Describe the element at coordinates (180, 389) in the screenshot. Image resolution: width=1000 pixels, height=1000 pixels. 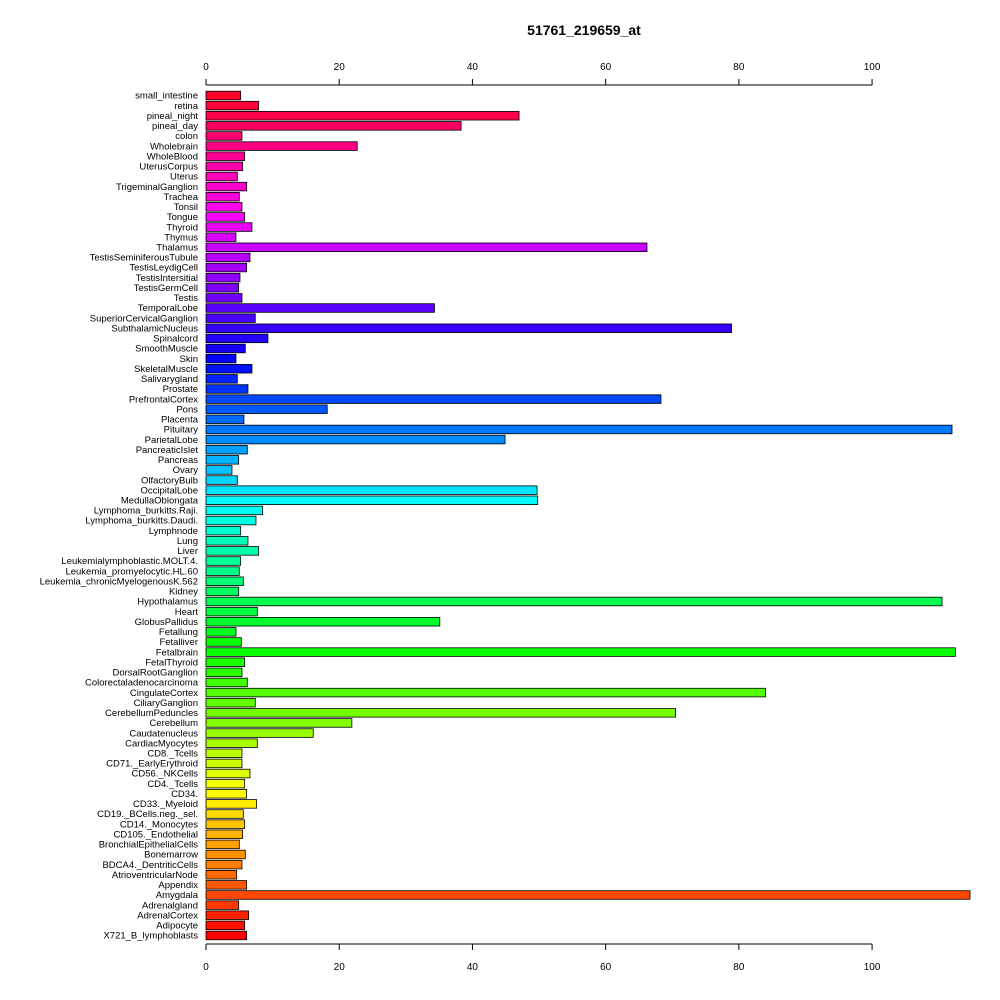
I see `category-label-29: Prostate` at that location.